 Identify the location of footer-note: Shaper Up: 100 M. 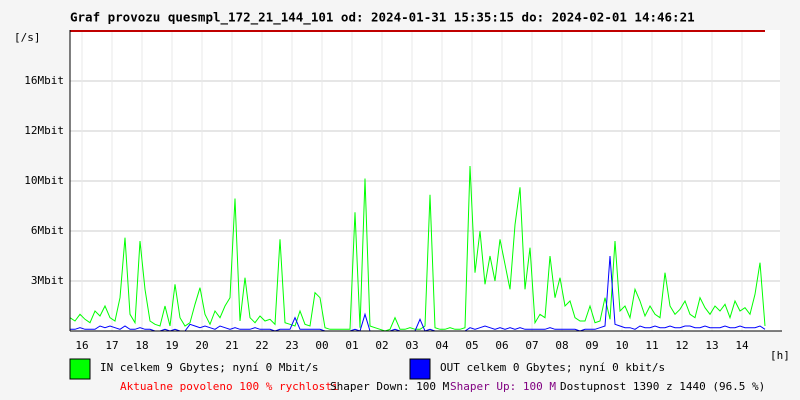
(503, 386).